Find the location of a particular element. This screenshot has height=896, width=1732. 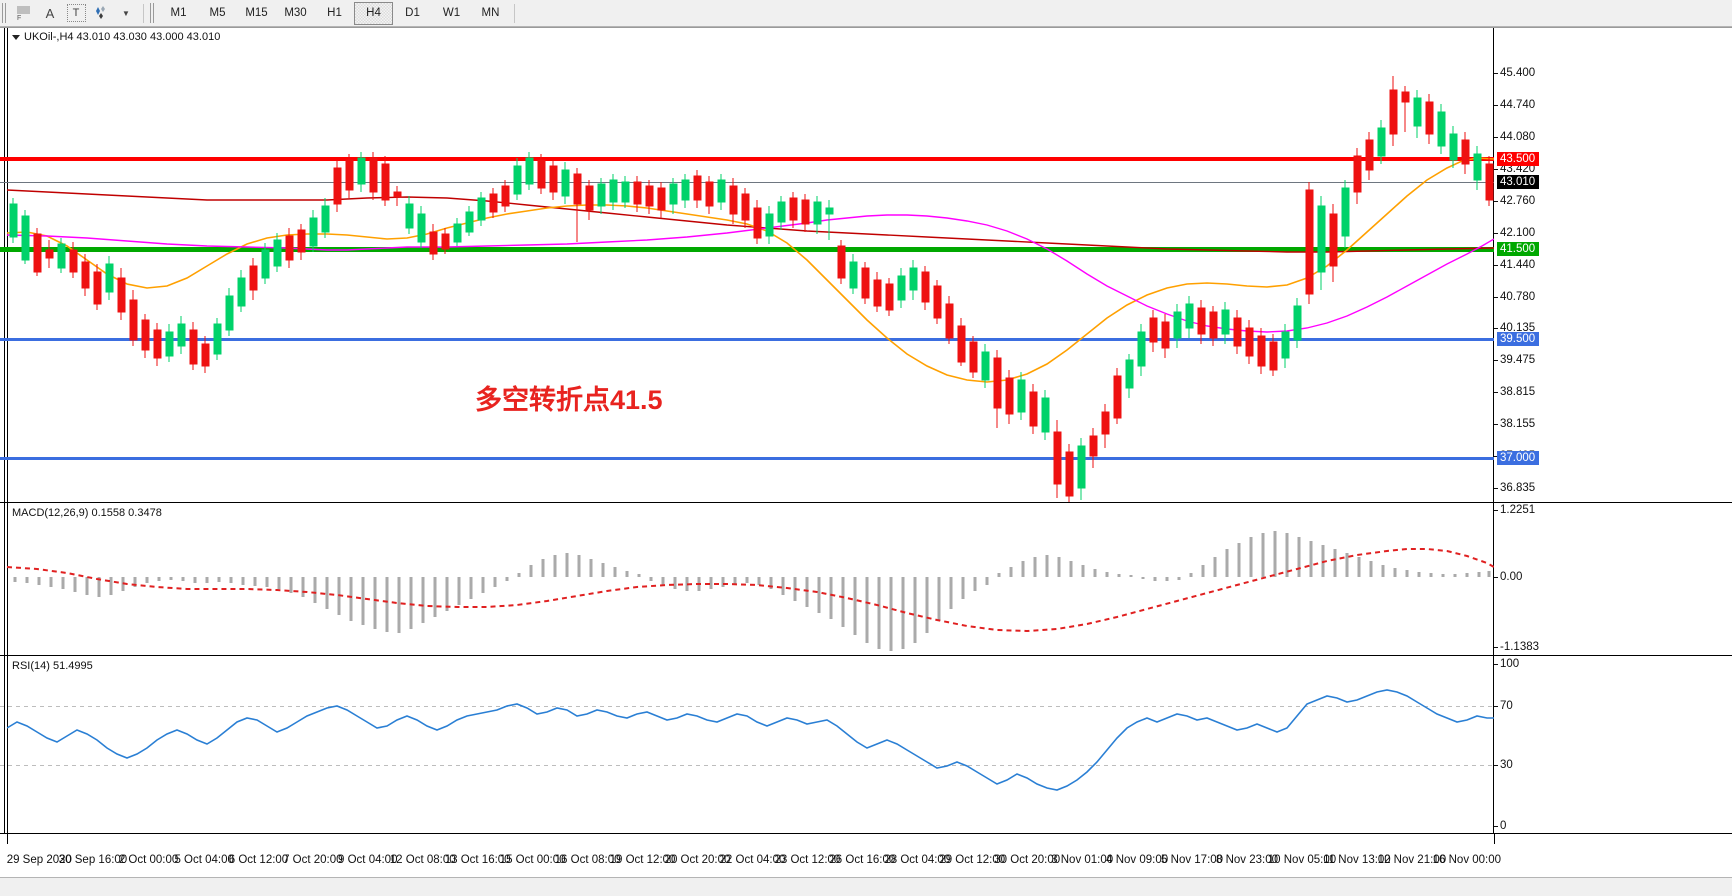

time-label: 10 Nov 05:00 is located at coordinates (1302, 860).